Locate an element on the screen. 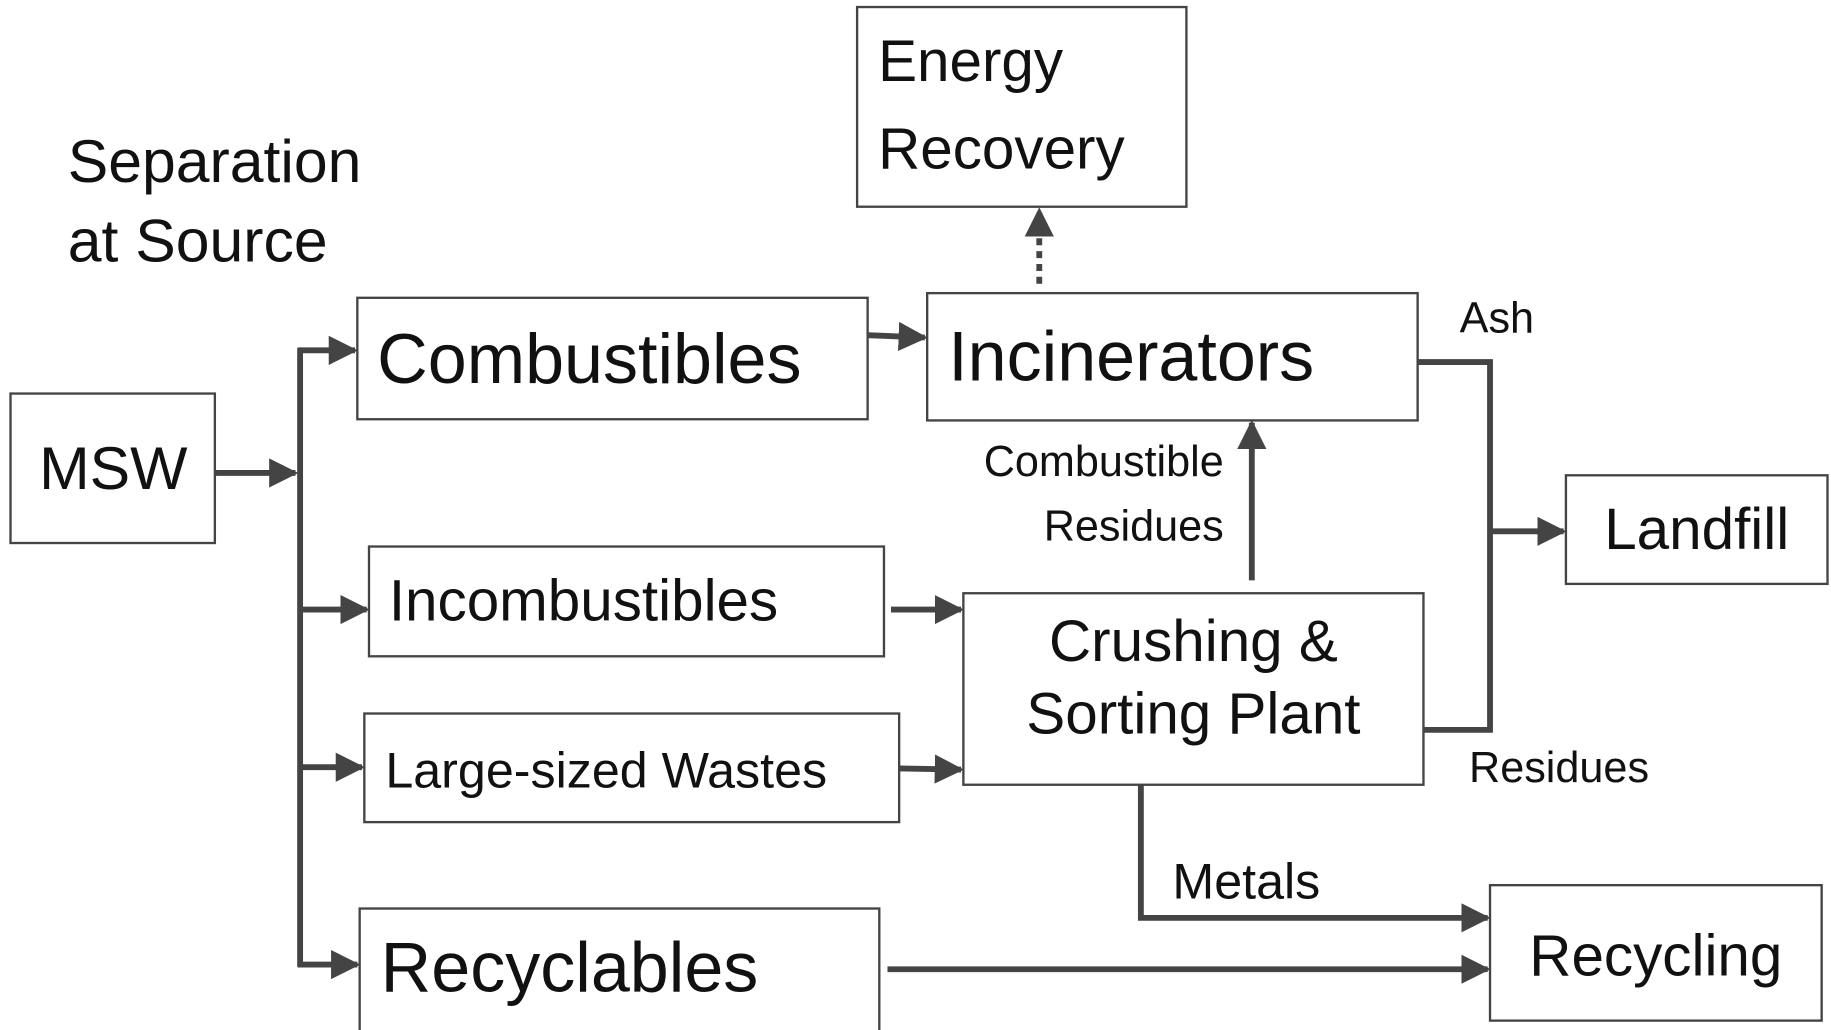 The image size is (1831, 1030). edge-label: Combustible is located at coordinates (1104, 462).